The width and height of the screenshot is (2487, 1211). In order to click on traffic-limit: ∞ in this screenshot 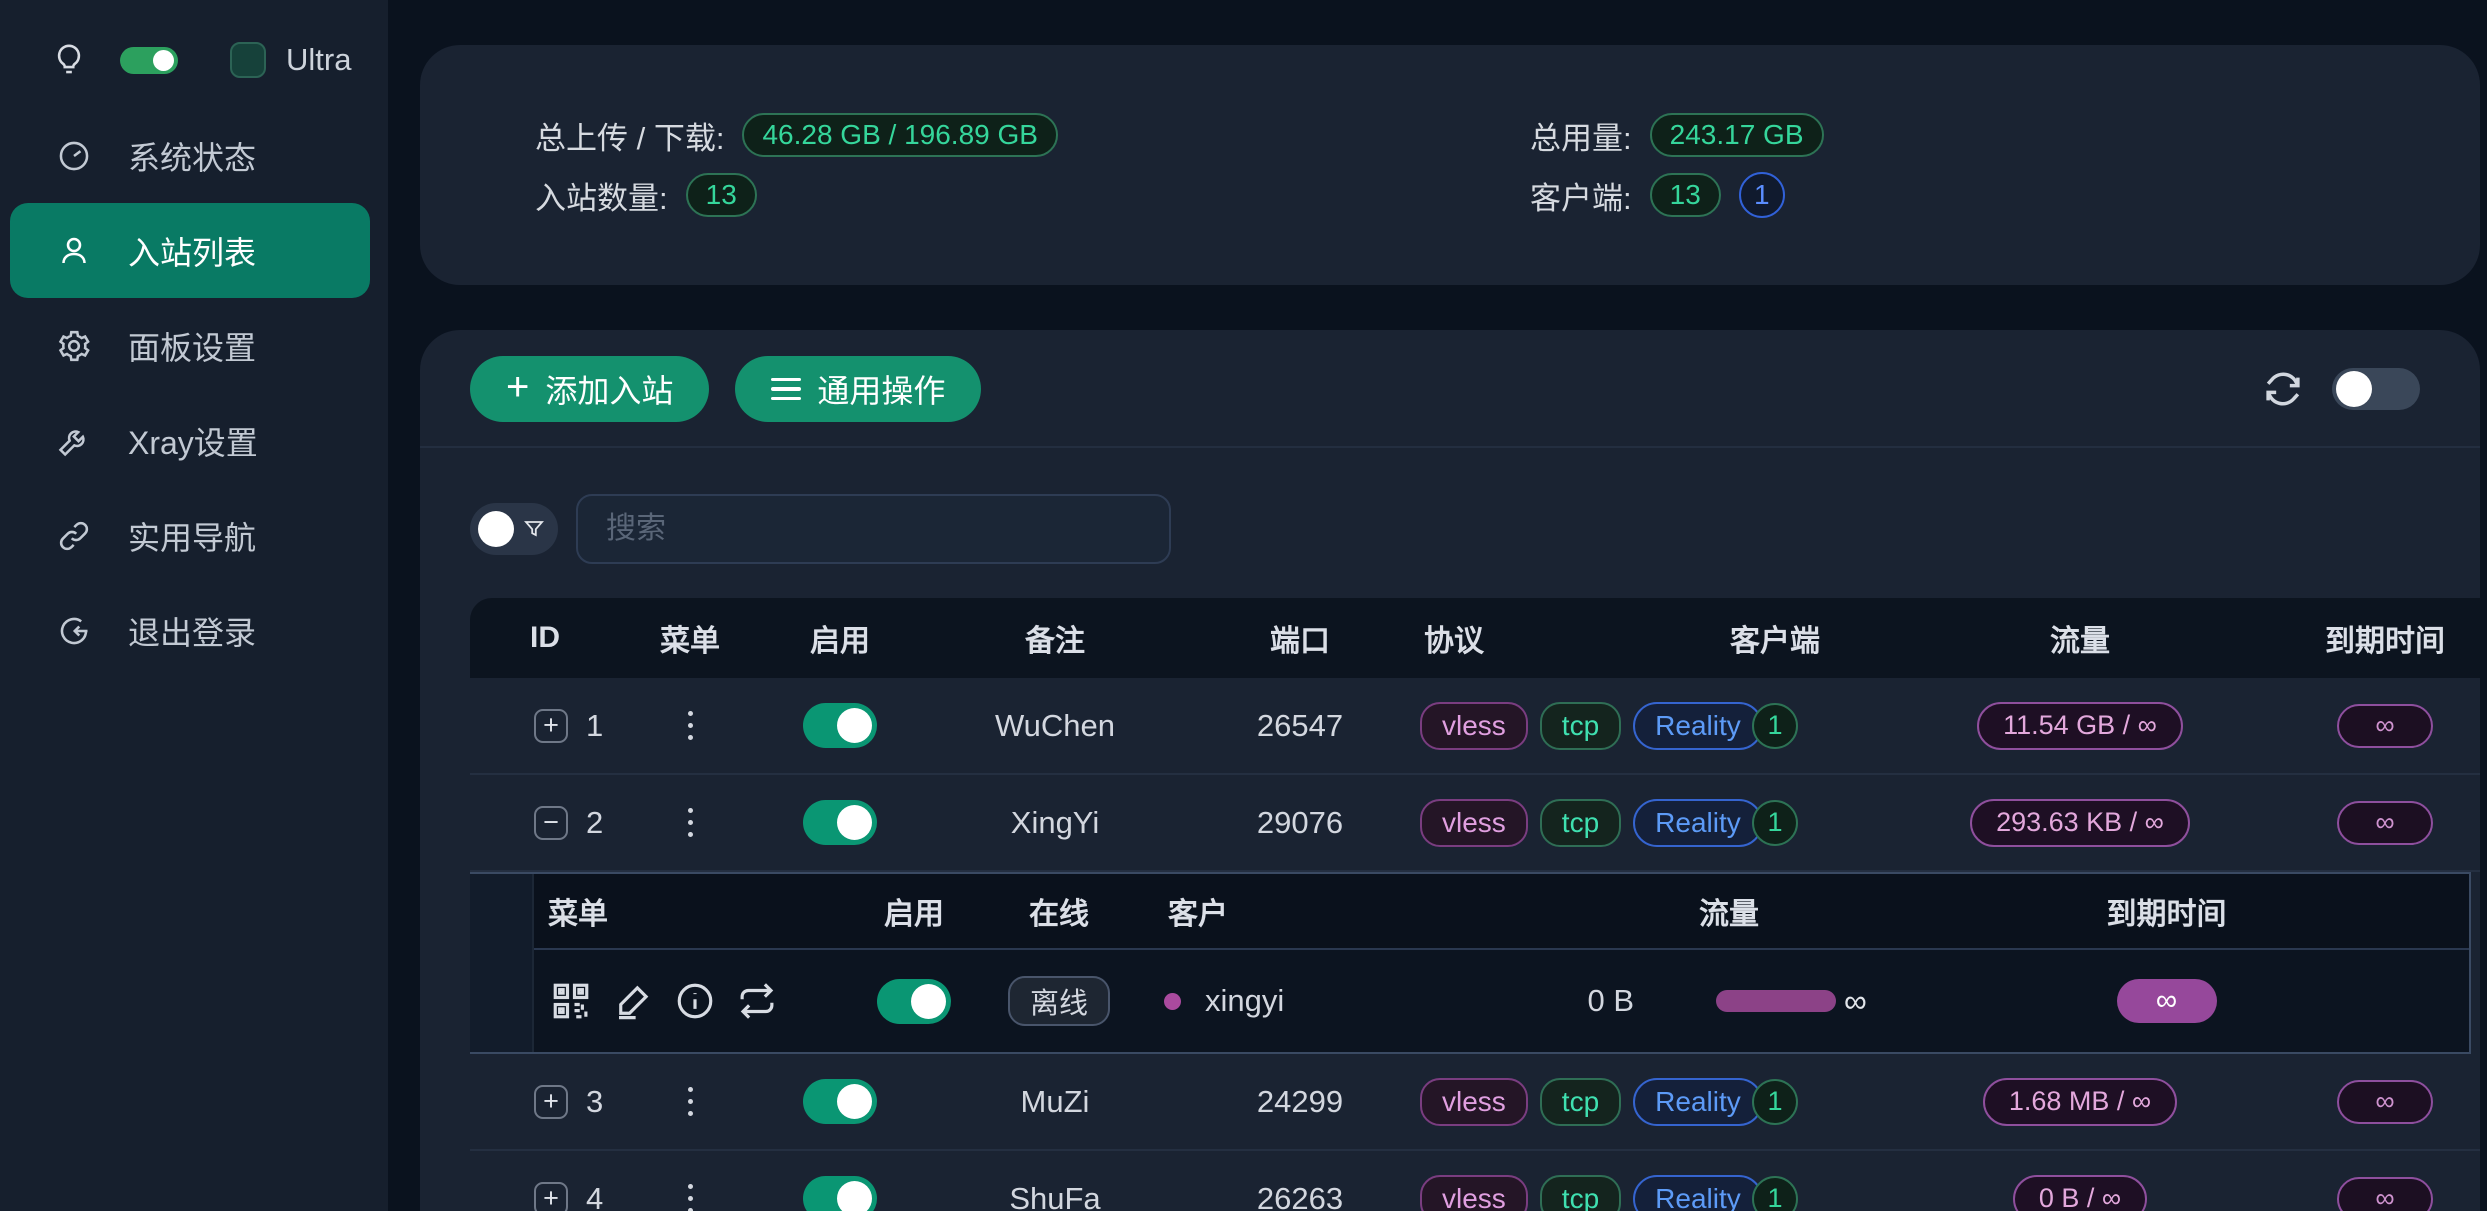, I will do `click(1855, 1000)`.